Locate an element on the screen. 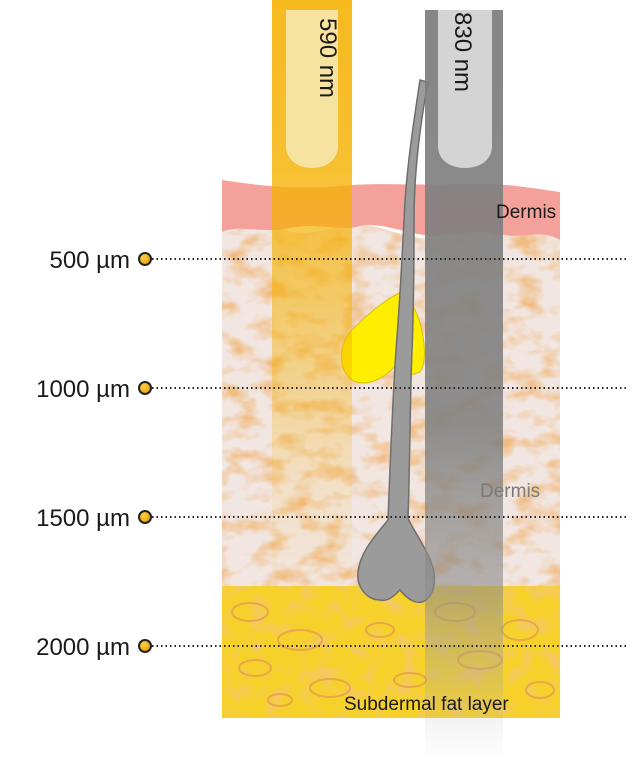  depth-marker-1500: 1500 µm is located at coordinates (332, 518).